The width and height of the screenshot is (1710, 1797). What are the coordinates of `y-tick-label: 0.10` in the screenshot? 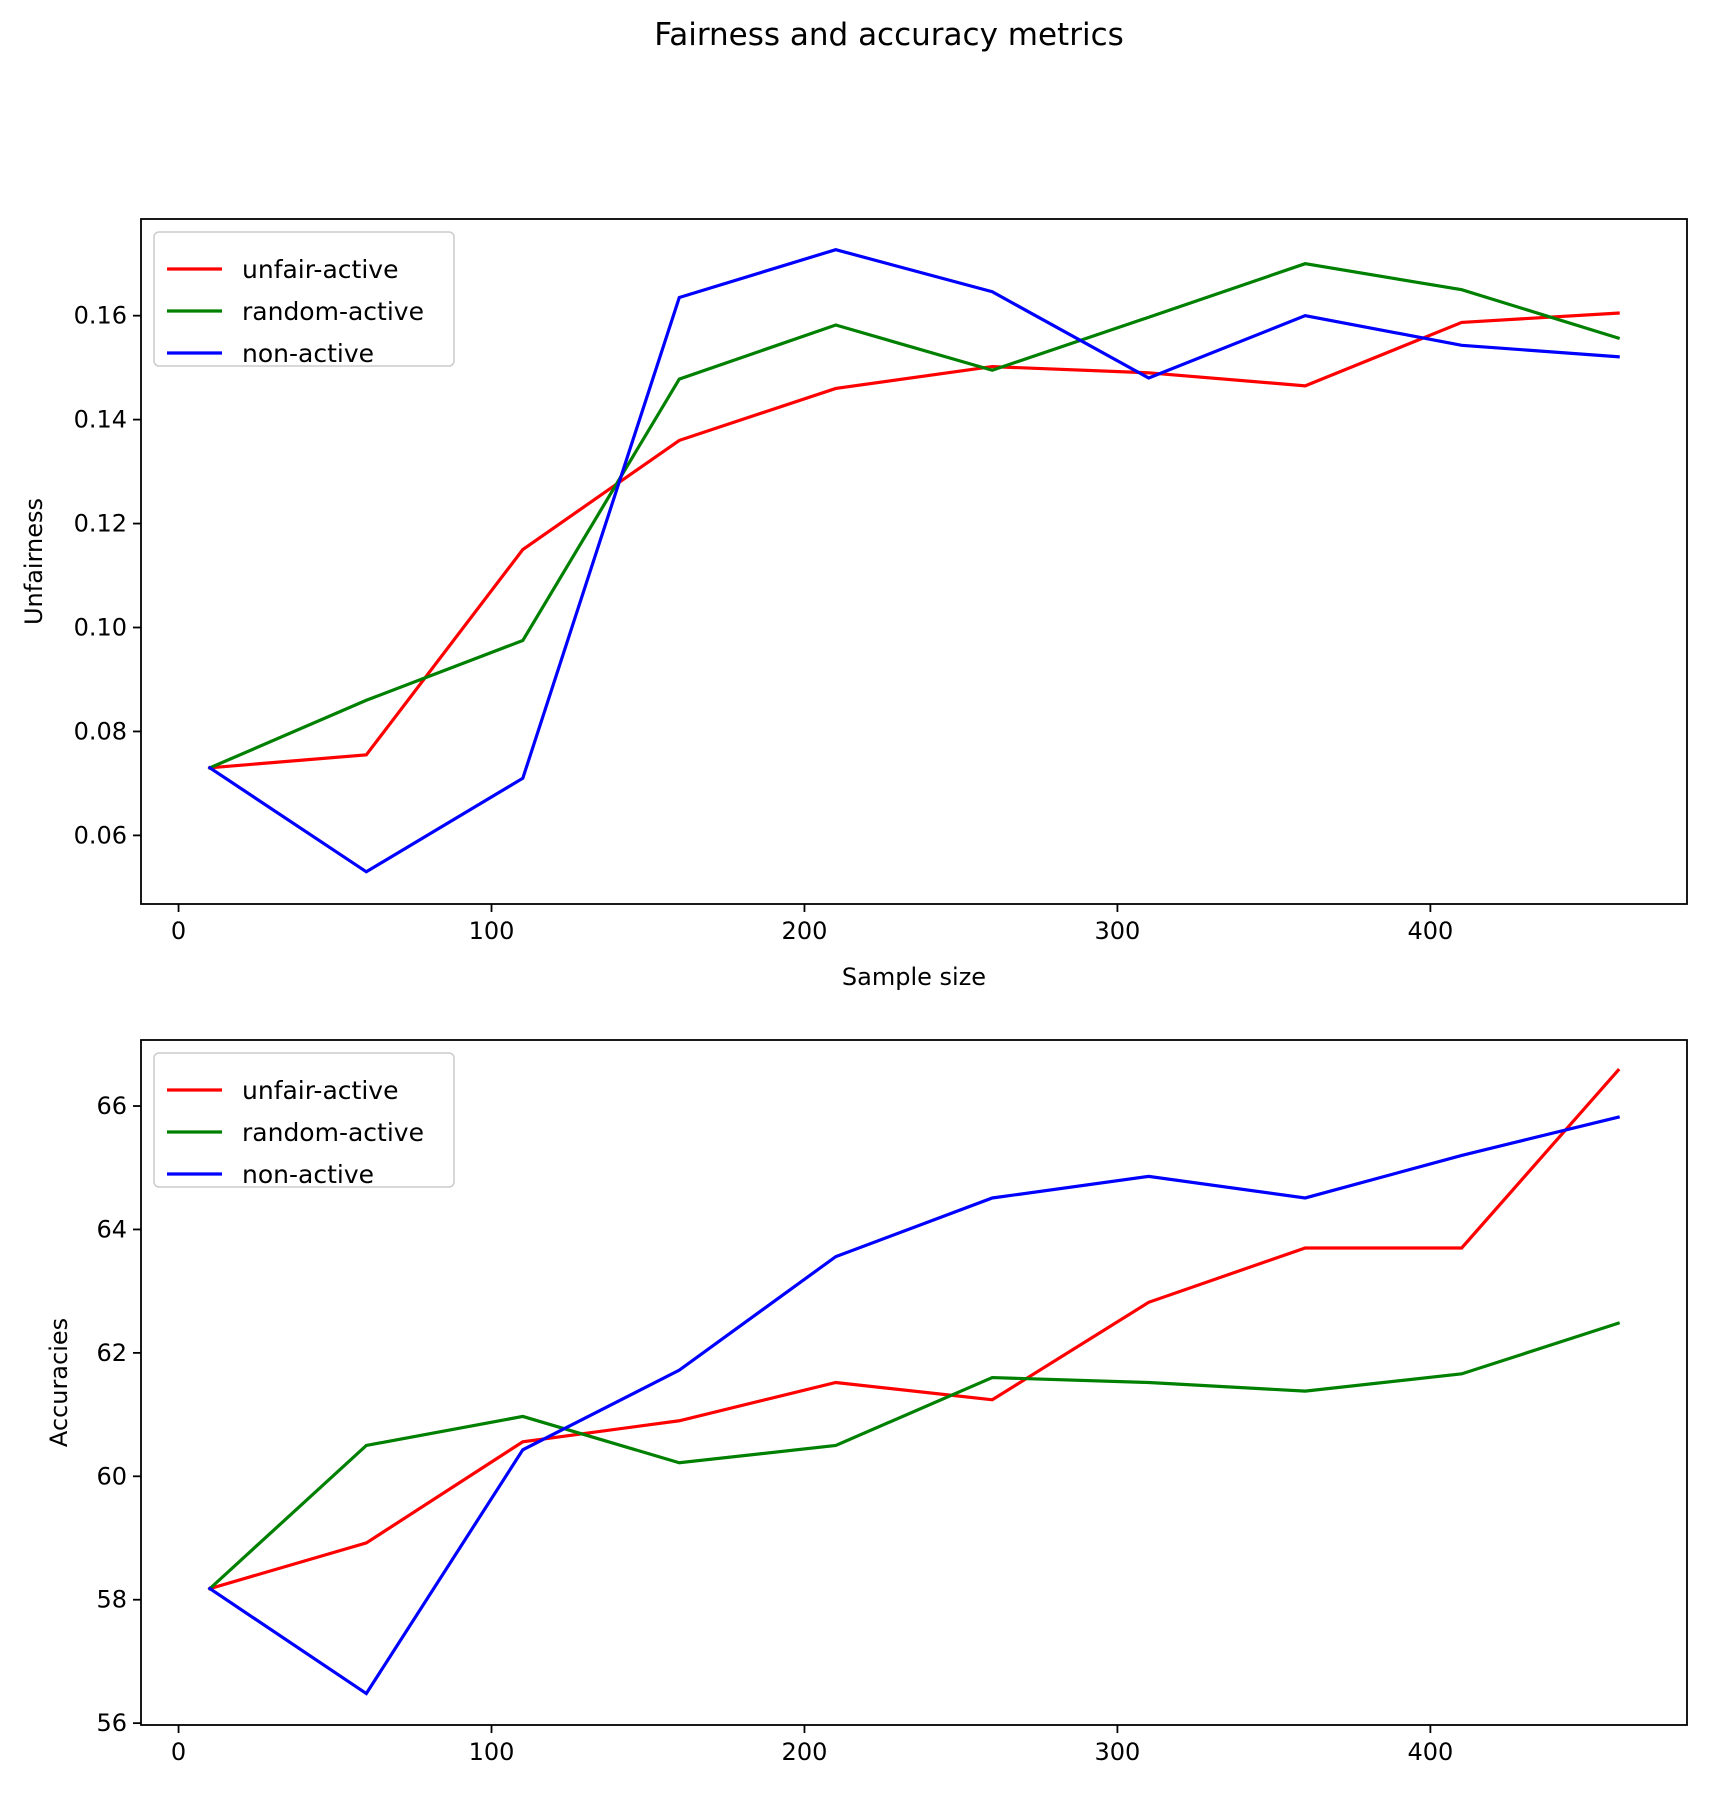 It's located at (100, 628).